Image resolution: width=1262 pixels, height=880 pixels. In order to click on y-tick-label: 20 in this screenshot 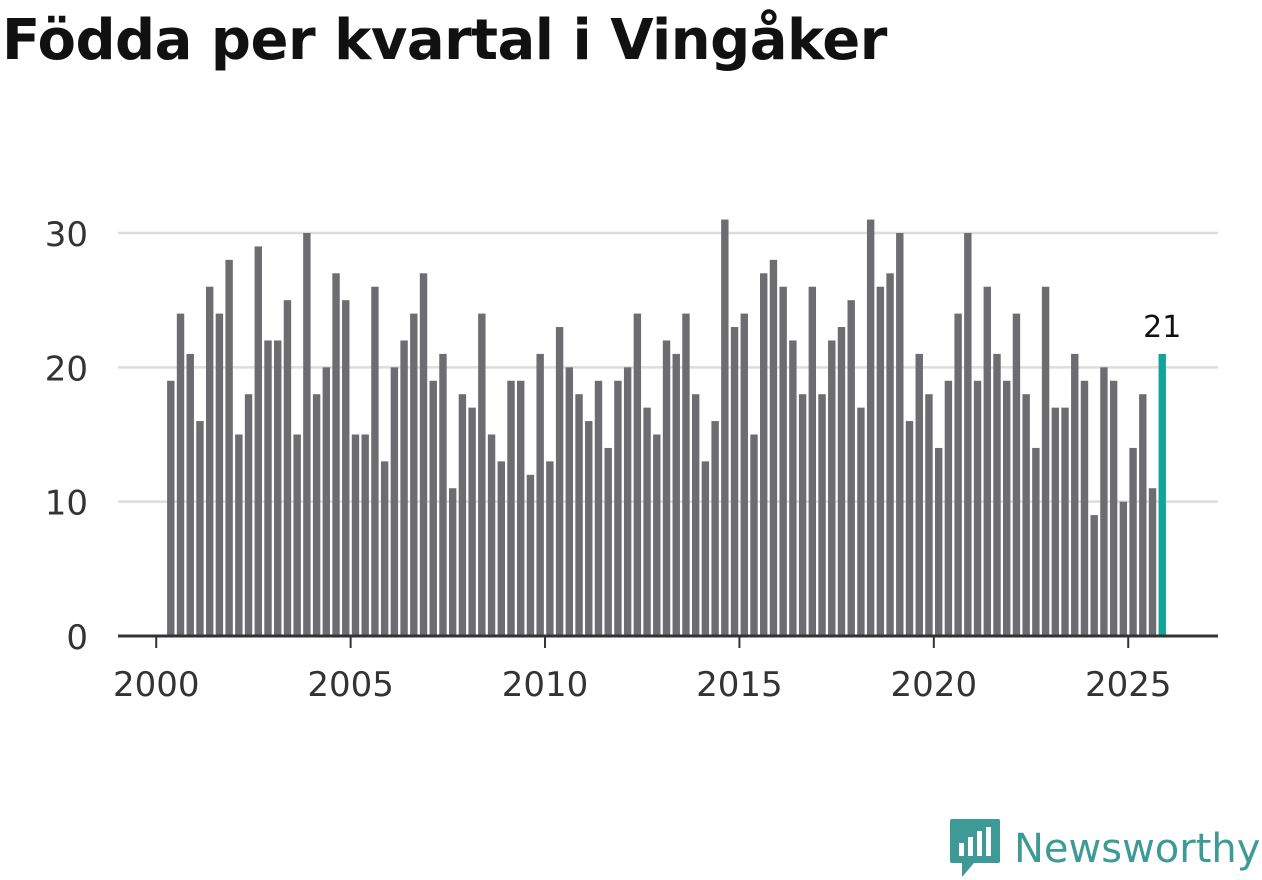, I will do `click(66, 369)`.